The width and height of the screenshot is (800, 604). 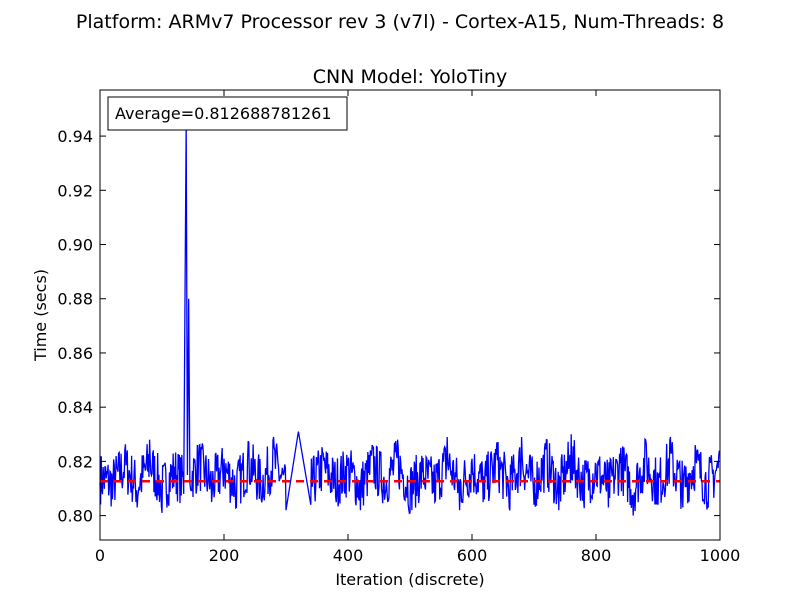 What do you see at coordinates (100, 555) in the screenshot?
I see `x-tick-label: 0` at bounding box center [100, 555].